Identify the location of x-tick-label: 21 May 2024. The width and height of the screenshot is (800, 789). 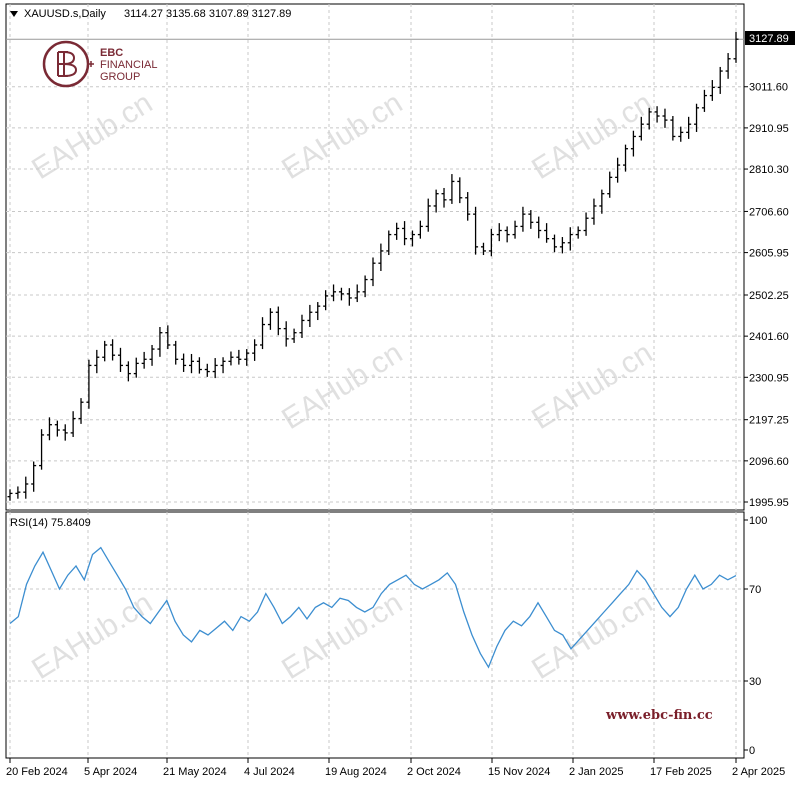
(195, 772).